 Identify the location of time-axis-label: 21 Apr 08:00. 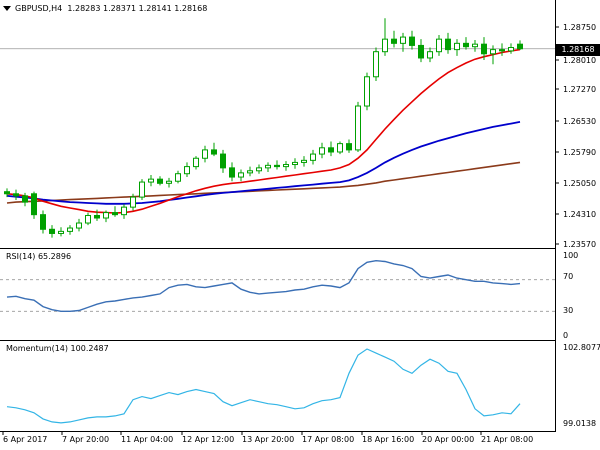
(507, 439).